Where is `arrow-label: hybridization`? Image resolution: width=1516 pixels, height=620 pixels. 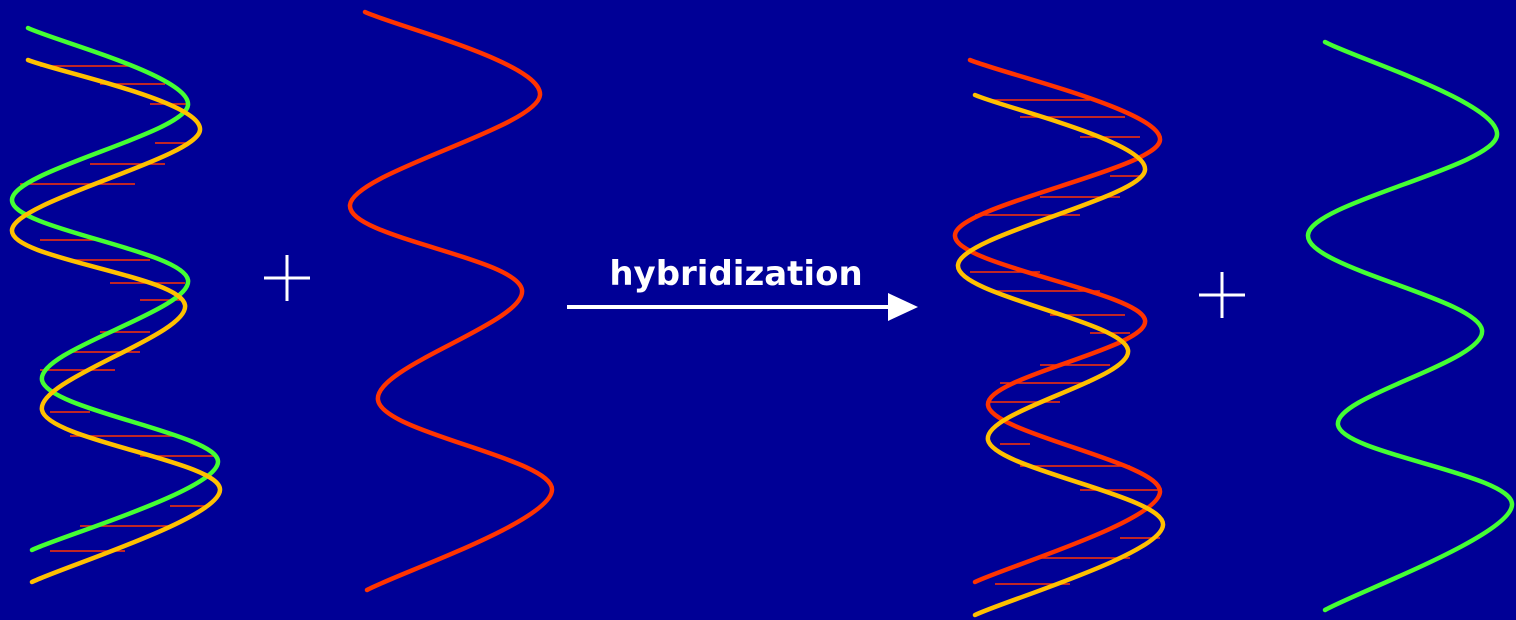 arrow-label: hybridization is located at coordinates (735, 274).